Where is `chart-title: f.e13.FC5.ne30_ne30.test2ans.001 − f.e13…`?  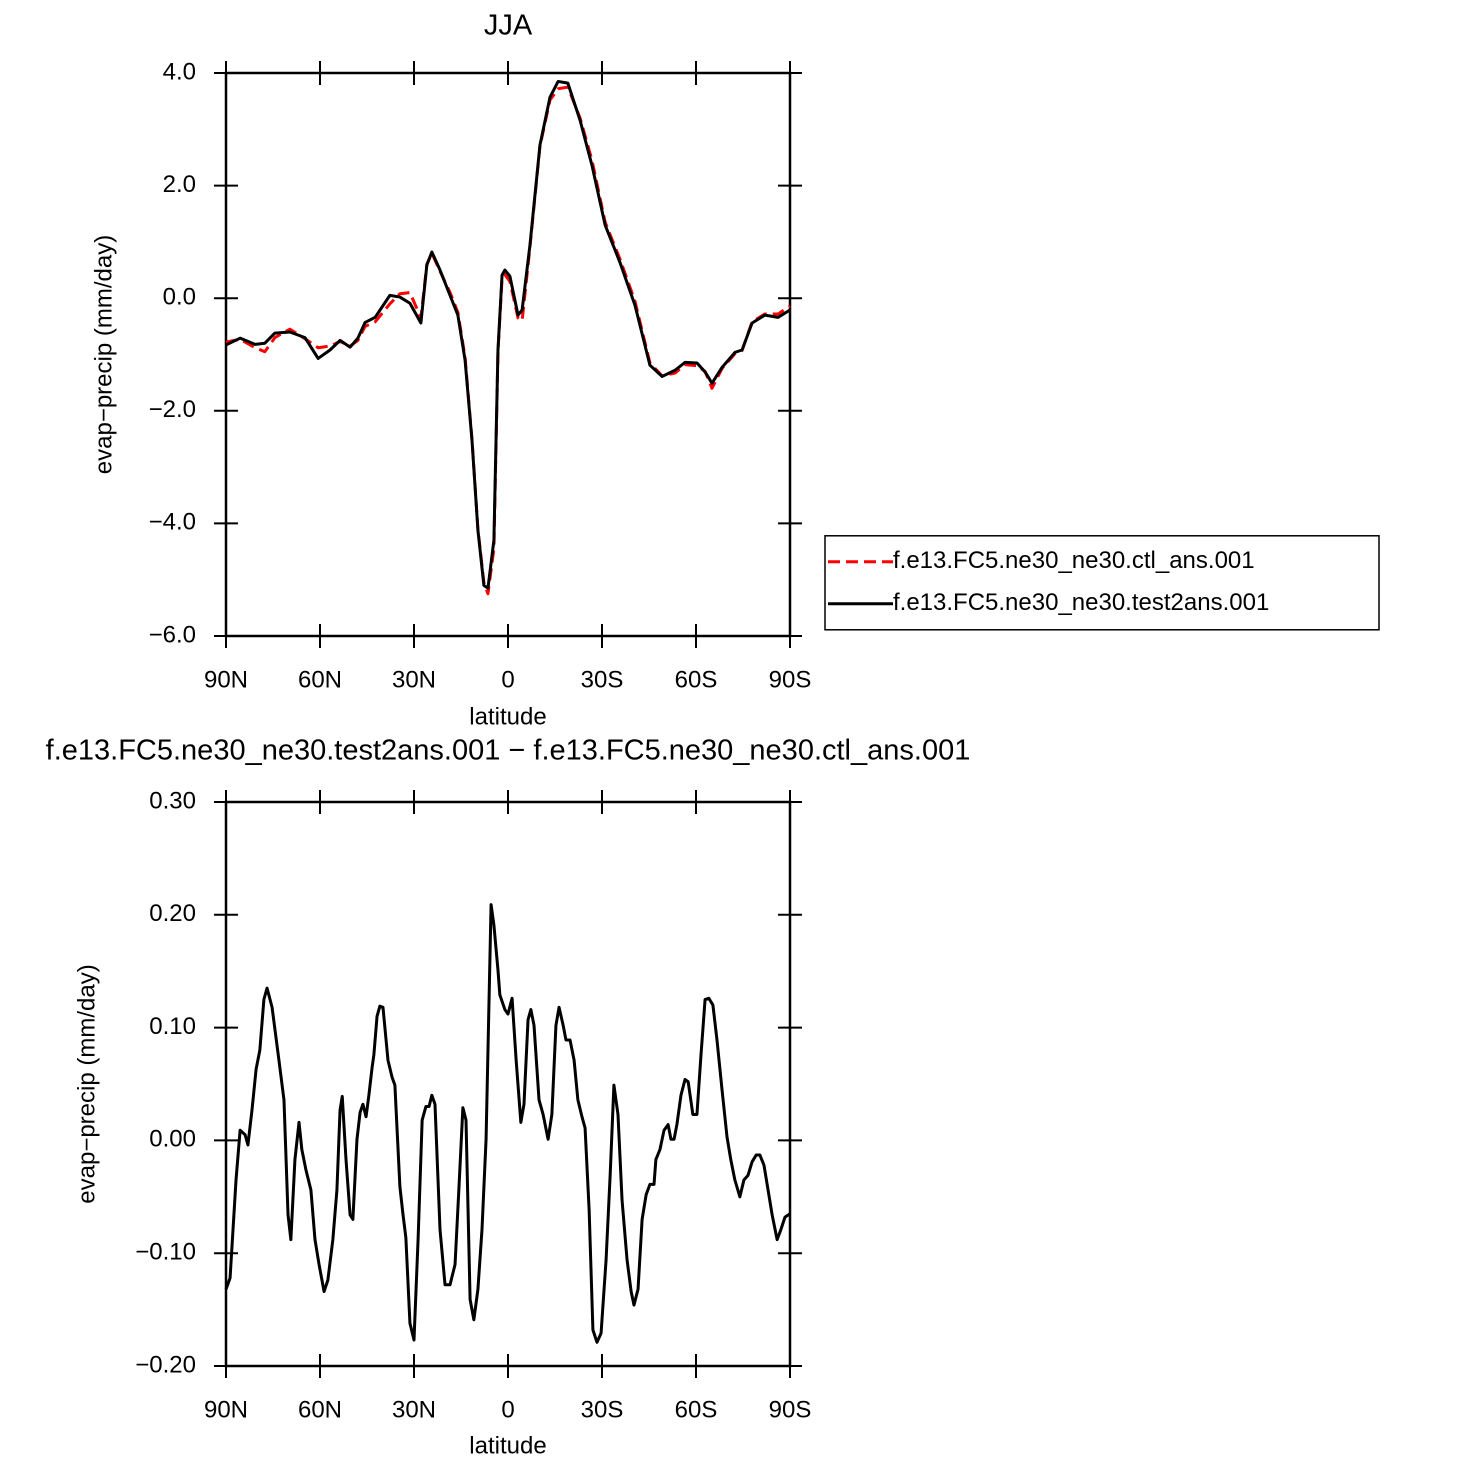
chart-title: f.e13.FC5.ne30_ne30.test2ans.001 − f.e13… is located at coordinates (508, 751).